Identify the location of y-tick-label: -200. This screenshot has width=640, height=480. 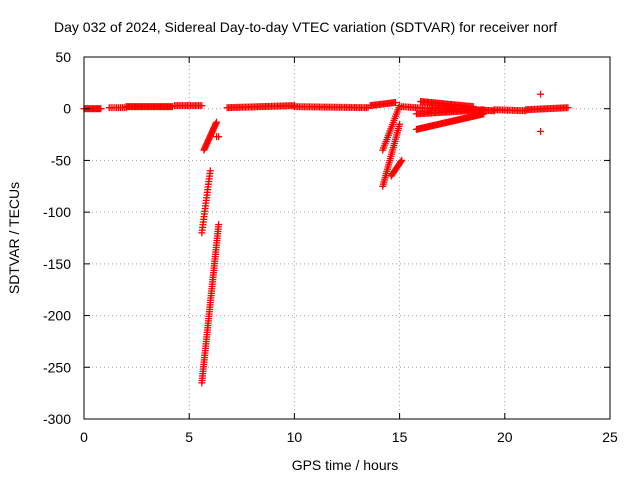
(57, 316).